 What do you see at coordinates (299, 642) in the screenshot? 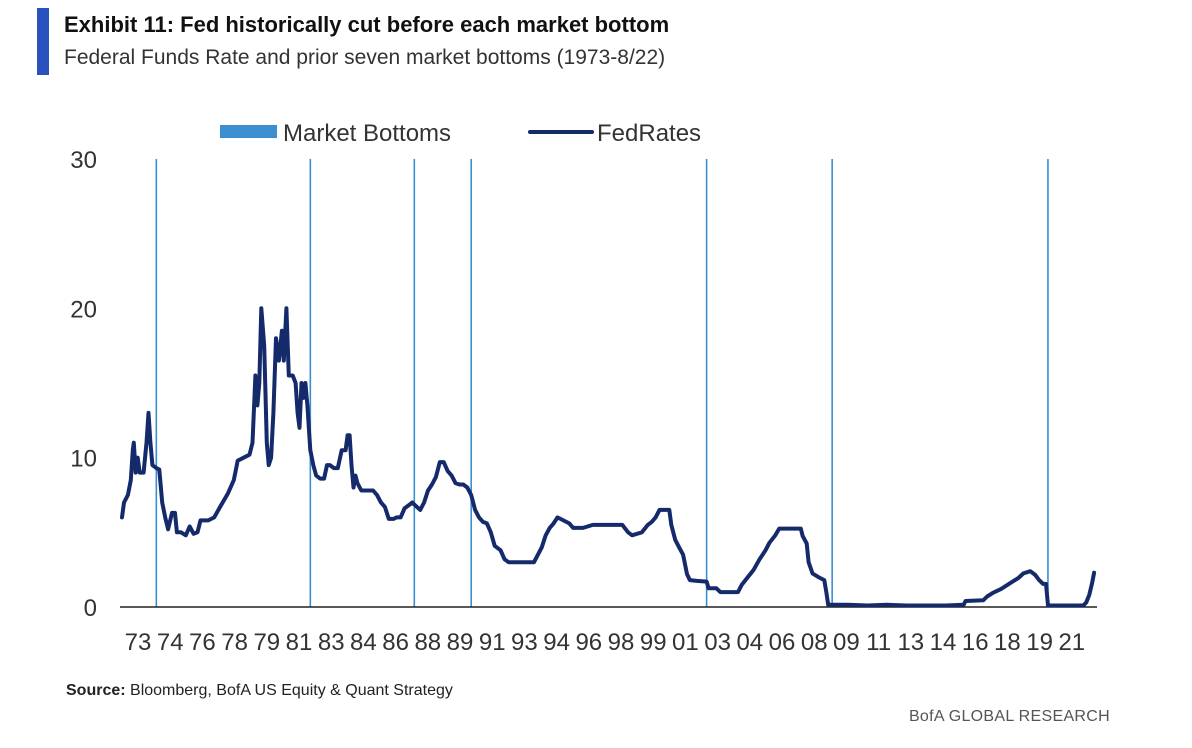
I see `x-tick-label-5: 81` at bounding box center [299, 642].